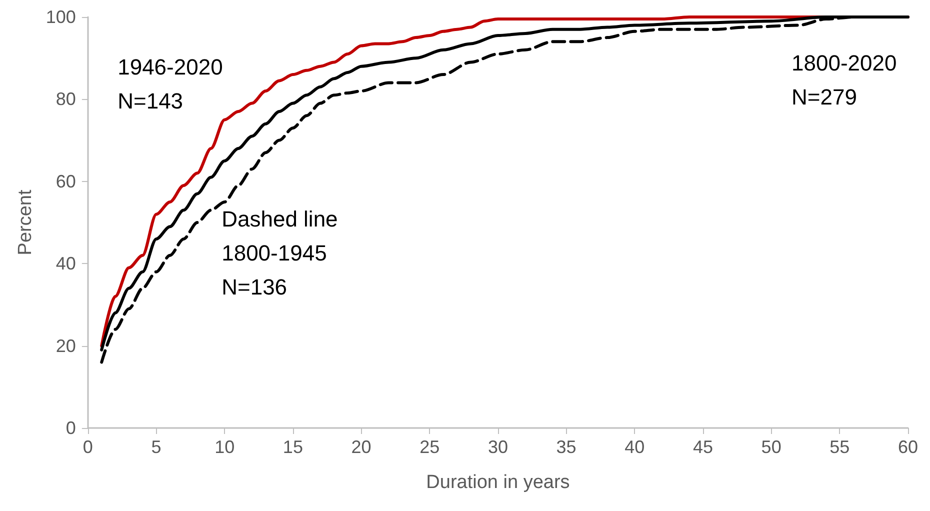 This screenshot has height=511, width=930. I want to click on x-tick-label: 60, so click(908, 447).